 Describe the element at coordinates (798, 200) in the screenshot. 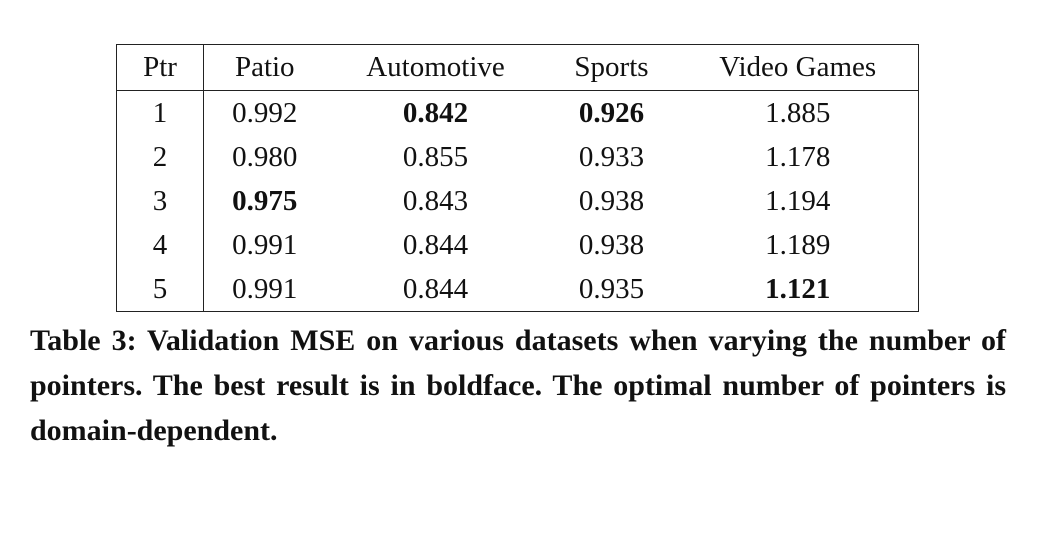

I see `table-cell: 1.194` at that location.